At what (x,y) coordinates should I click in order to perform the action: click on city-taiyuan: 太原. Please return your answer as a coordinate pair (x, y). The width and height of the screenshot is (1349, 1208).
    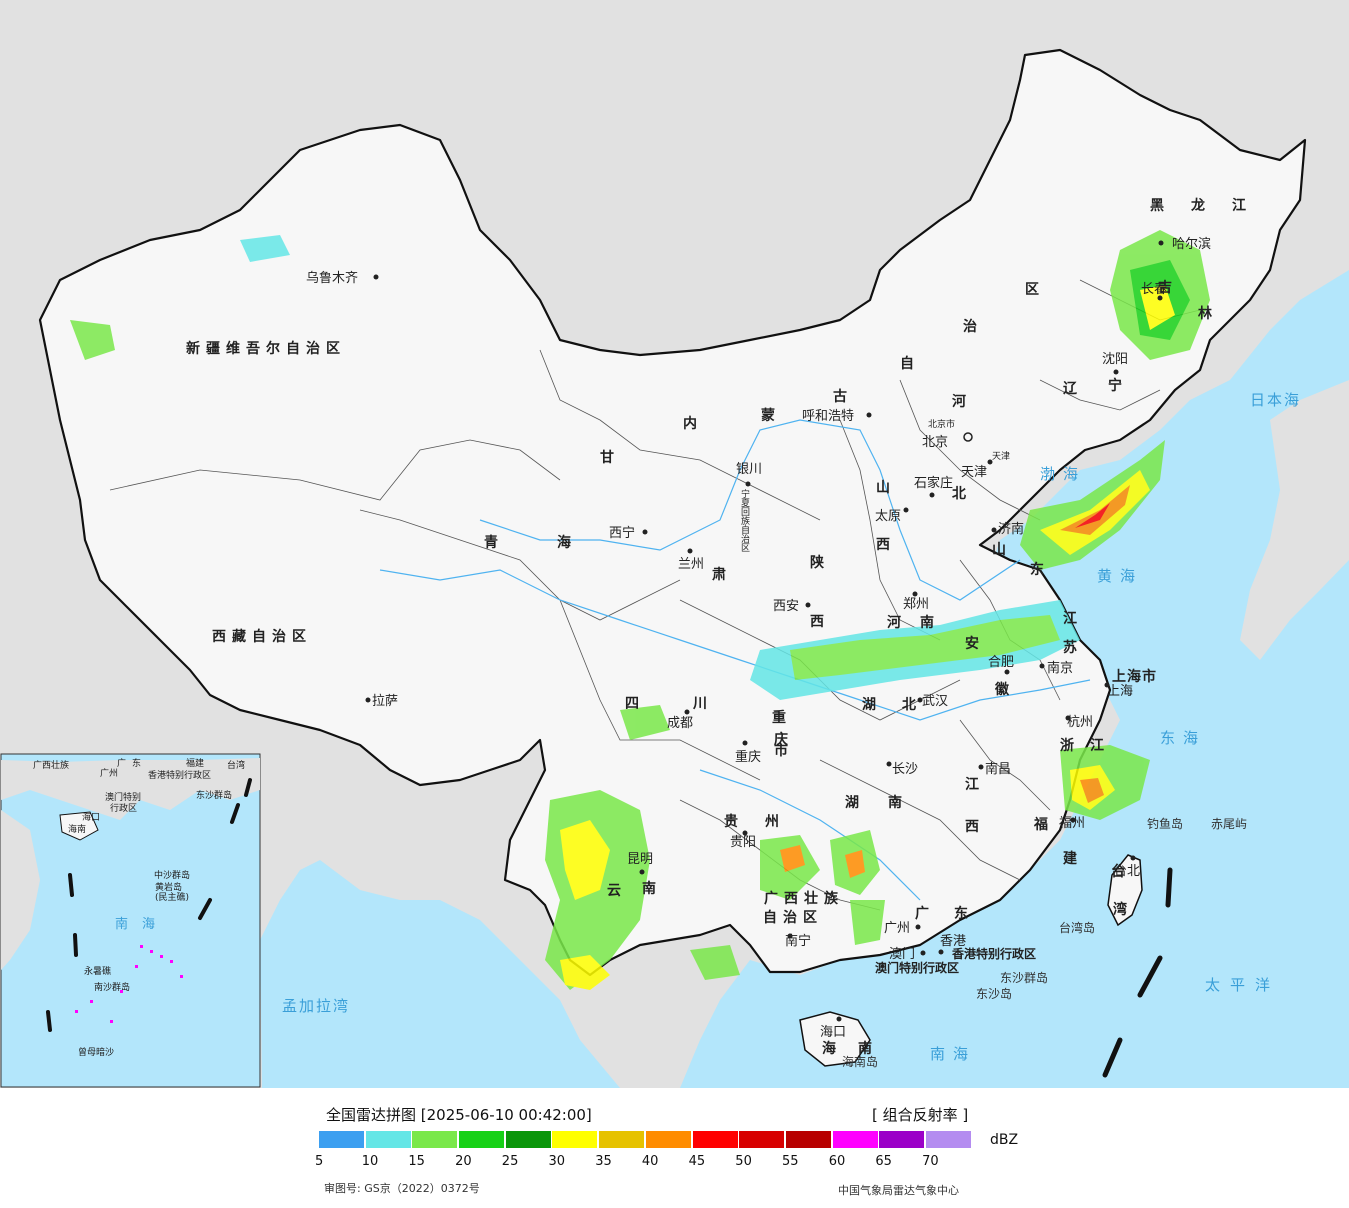
    Looking at the image, I should click on (888, 516).